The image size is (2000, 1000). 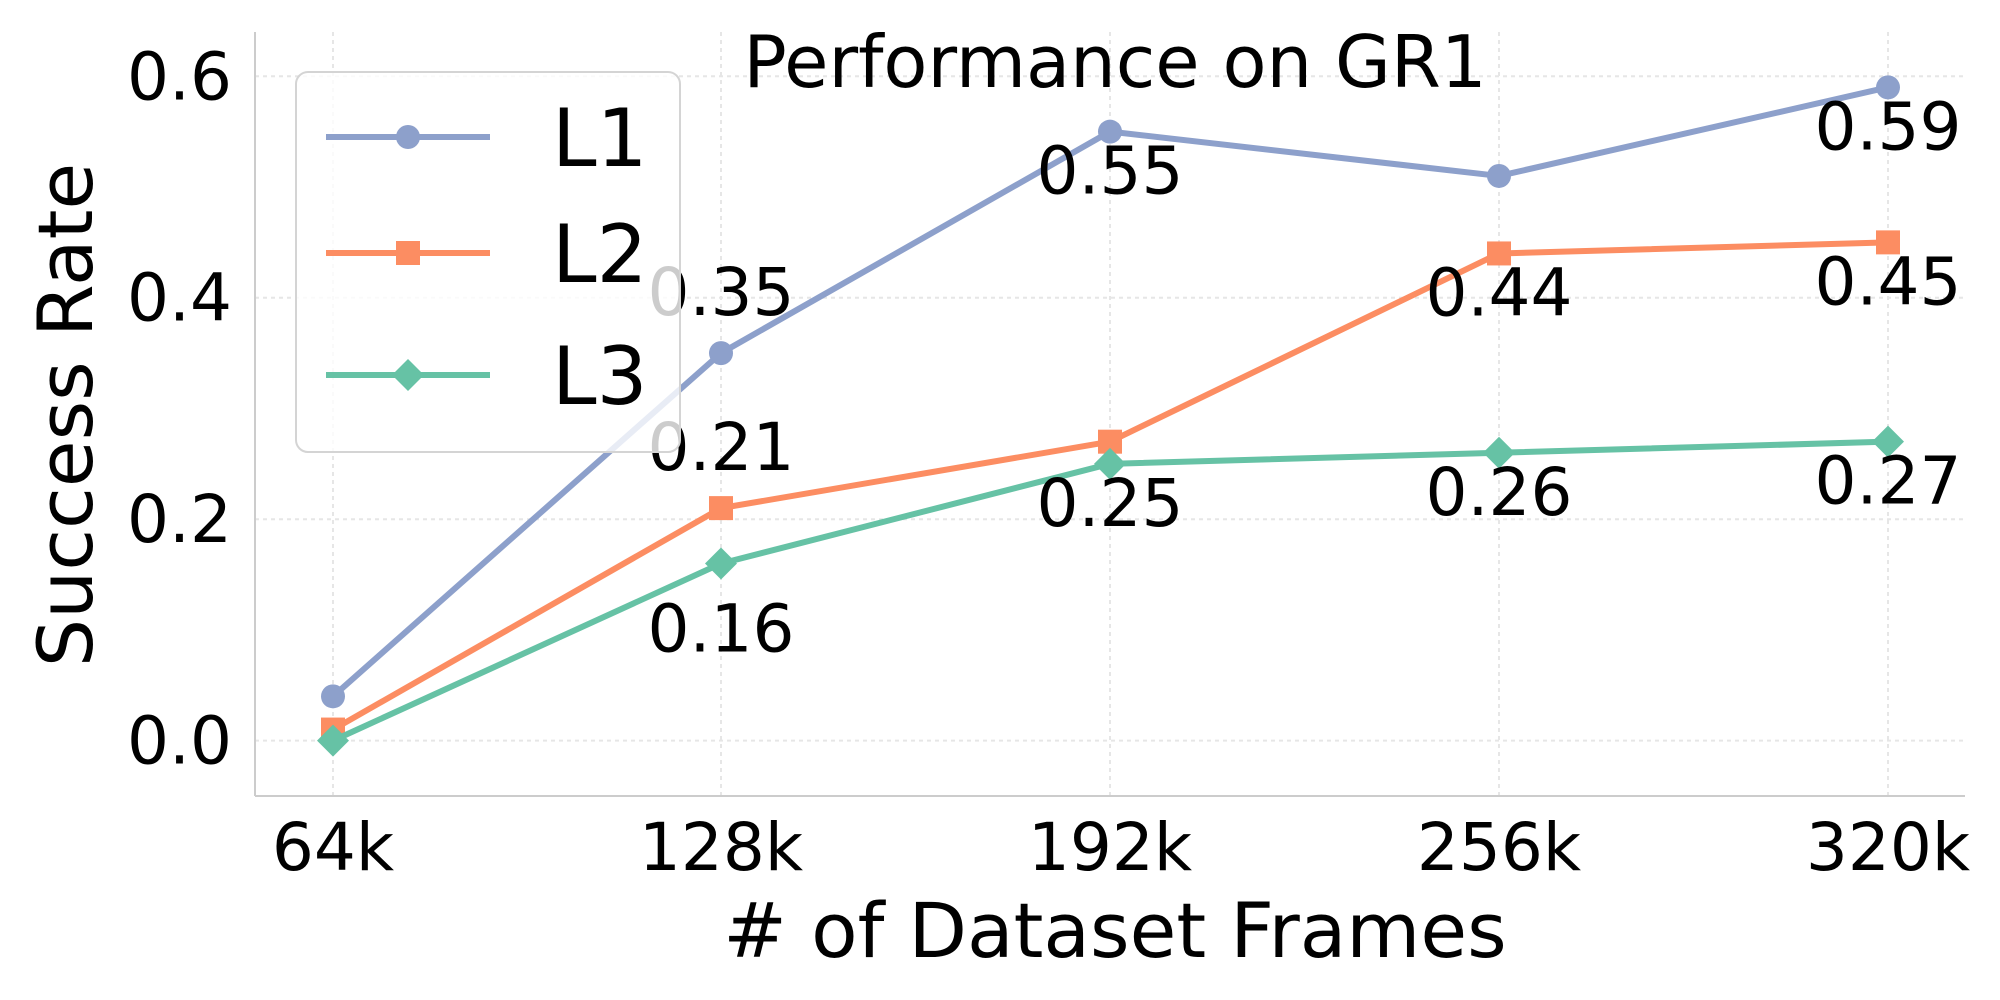 What do you see at coordinates (408, 375) in the screenshot?
I see `legend-marker-L3` at bounding box center [408, 375].